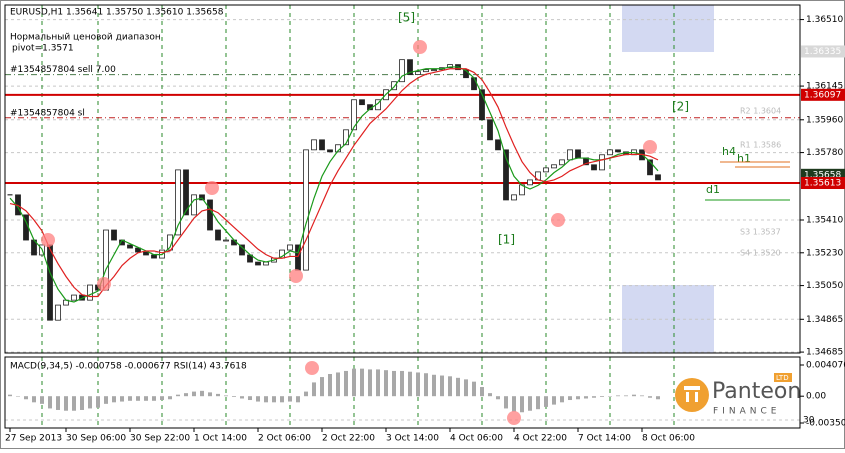 The height and width of the screenshot is (453, 845). Describe the element at coordinates (540, 439) in the screenshot. I see `x-tick-label: 4 Oct 22:00` at that location.